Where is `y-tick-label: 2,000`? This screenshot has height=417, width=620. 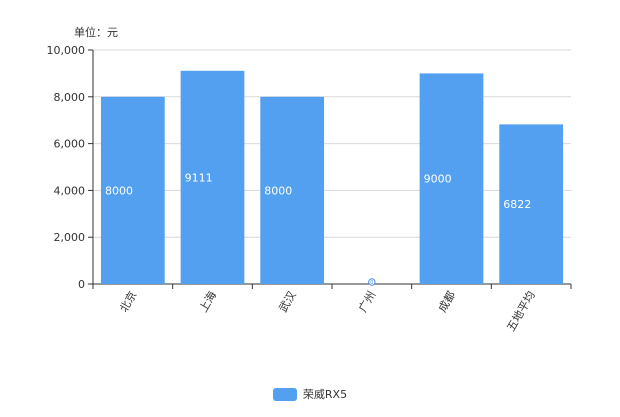 y-tick-label: 2,000 is located at coordinates (70, 237).